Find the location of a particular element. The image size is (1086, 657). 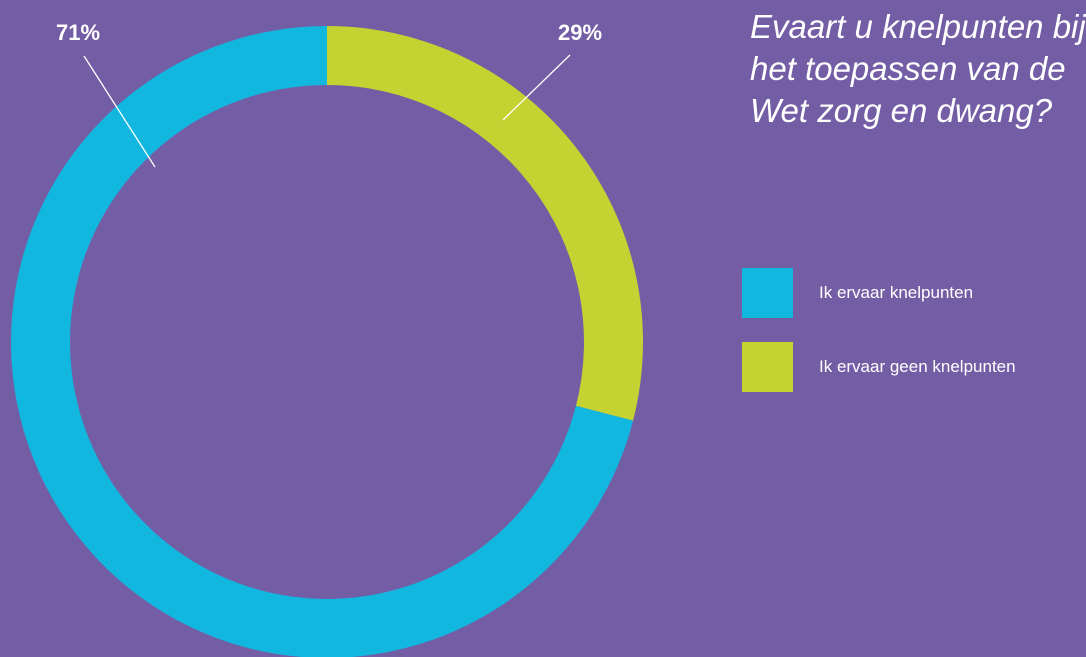

chart-title-line-2: het toepassen van de is located at coordinates (908, 68).